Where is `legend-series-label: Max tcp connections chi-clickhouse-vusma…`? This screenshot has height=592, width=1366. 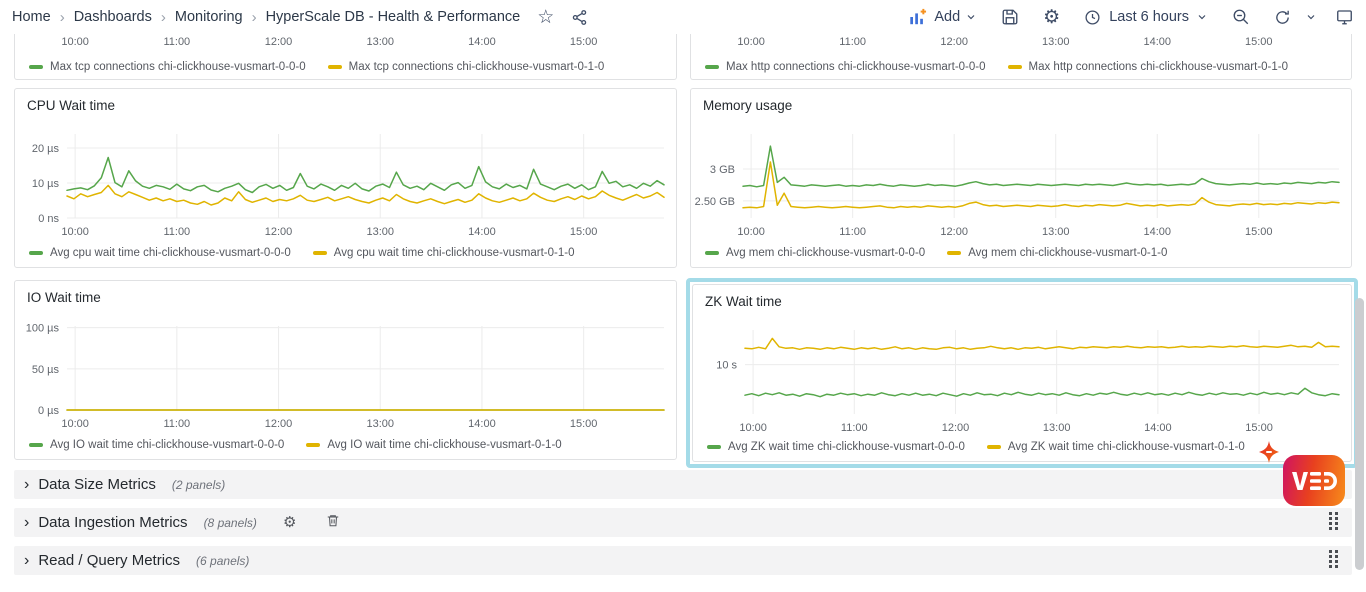
legend-series-label: Max tcp connections chi-clickhouse-vusma… is located at coordinates (178, 67).